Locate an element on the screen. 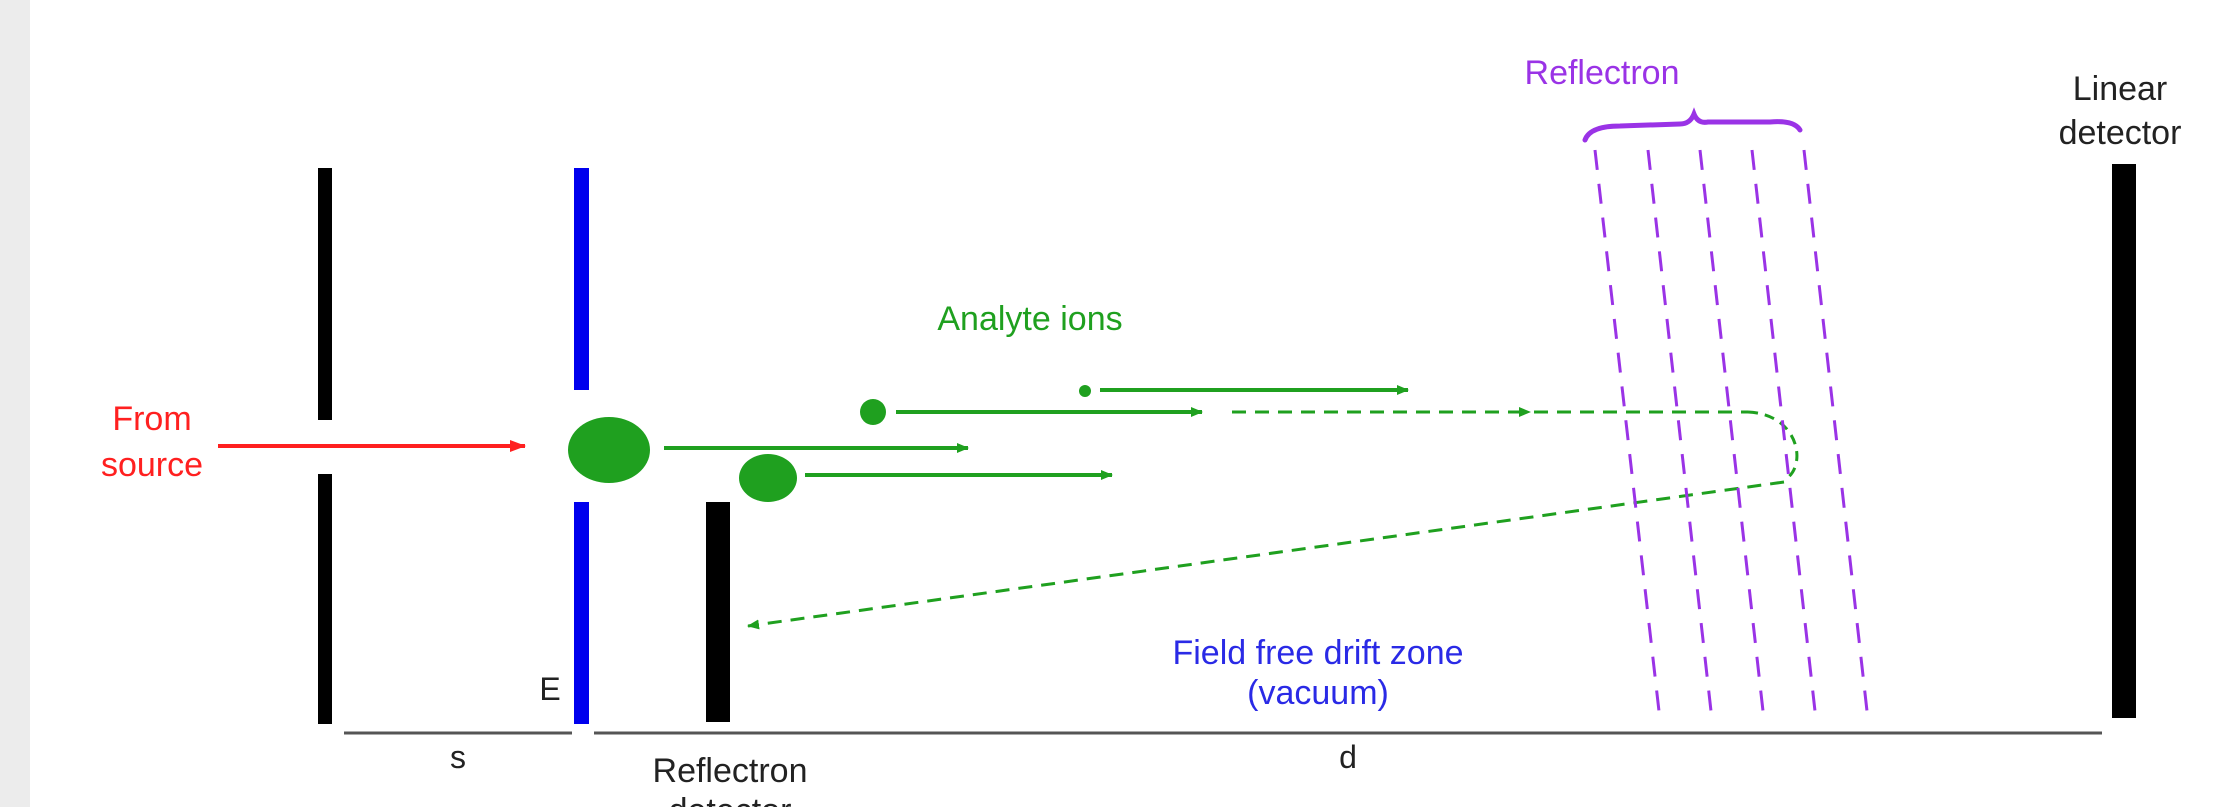 Image resolution: width=2236 pixels, height=807 pixels. flight-path-turn is located at coordinates (1773, 446).